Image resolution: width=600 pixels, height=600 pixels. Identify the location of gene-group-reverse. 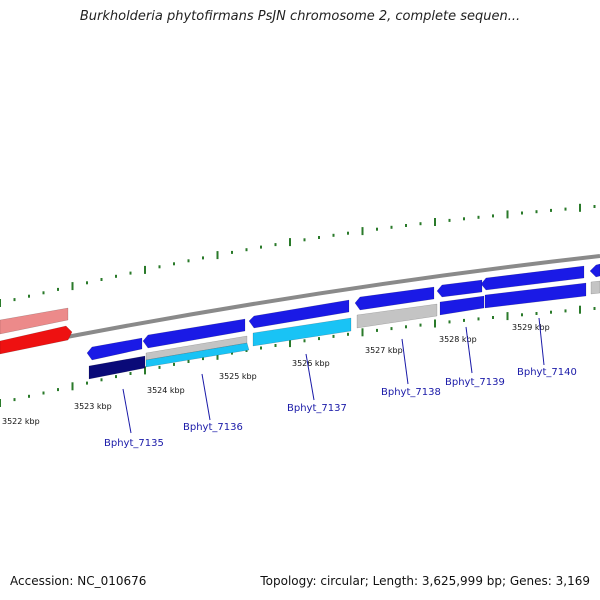
(344, 330).